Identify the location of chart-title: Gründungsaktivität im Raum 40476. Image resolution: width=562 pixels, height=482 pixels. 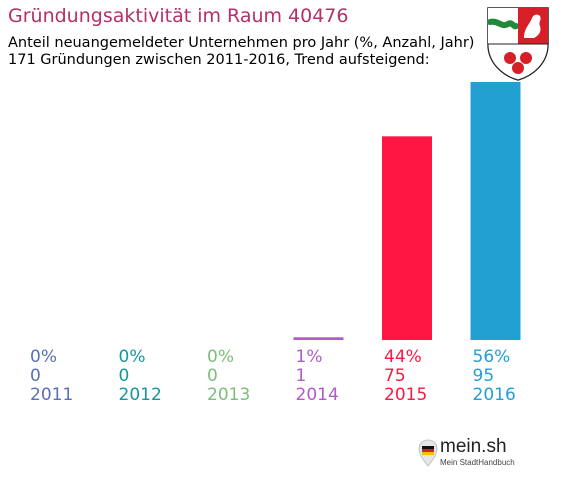
(178, 16).